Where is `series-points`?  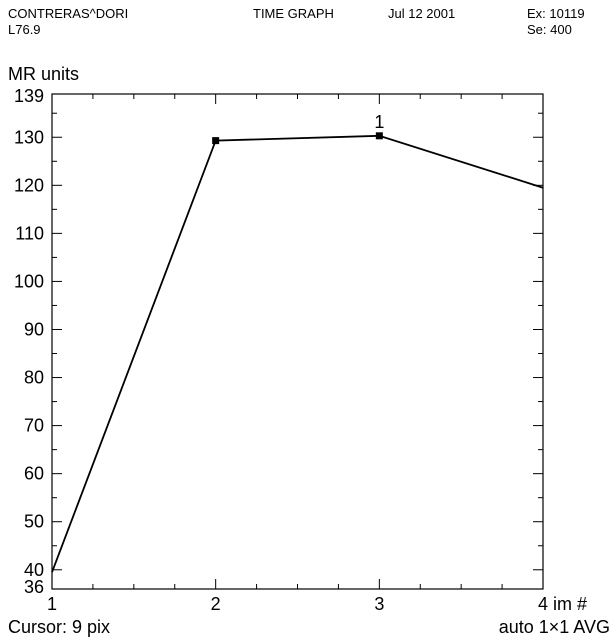
series-points is located at coordinates (297, 138).